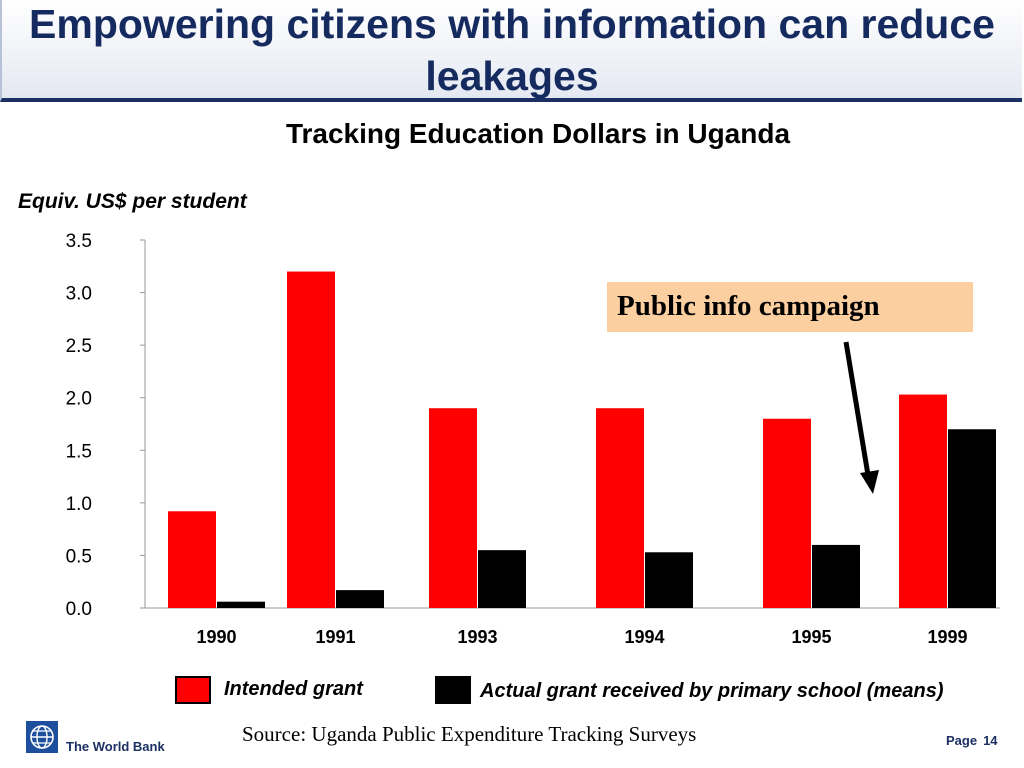  What do you see at coordinates (79, 399) in the screenshot?
I see `y-tick-label: 2.0` at bounding box center [79, 399].